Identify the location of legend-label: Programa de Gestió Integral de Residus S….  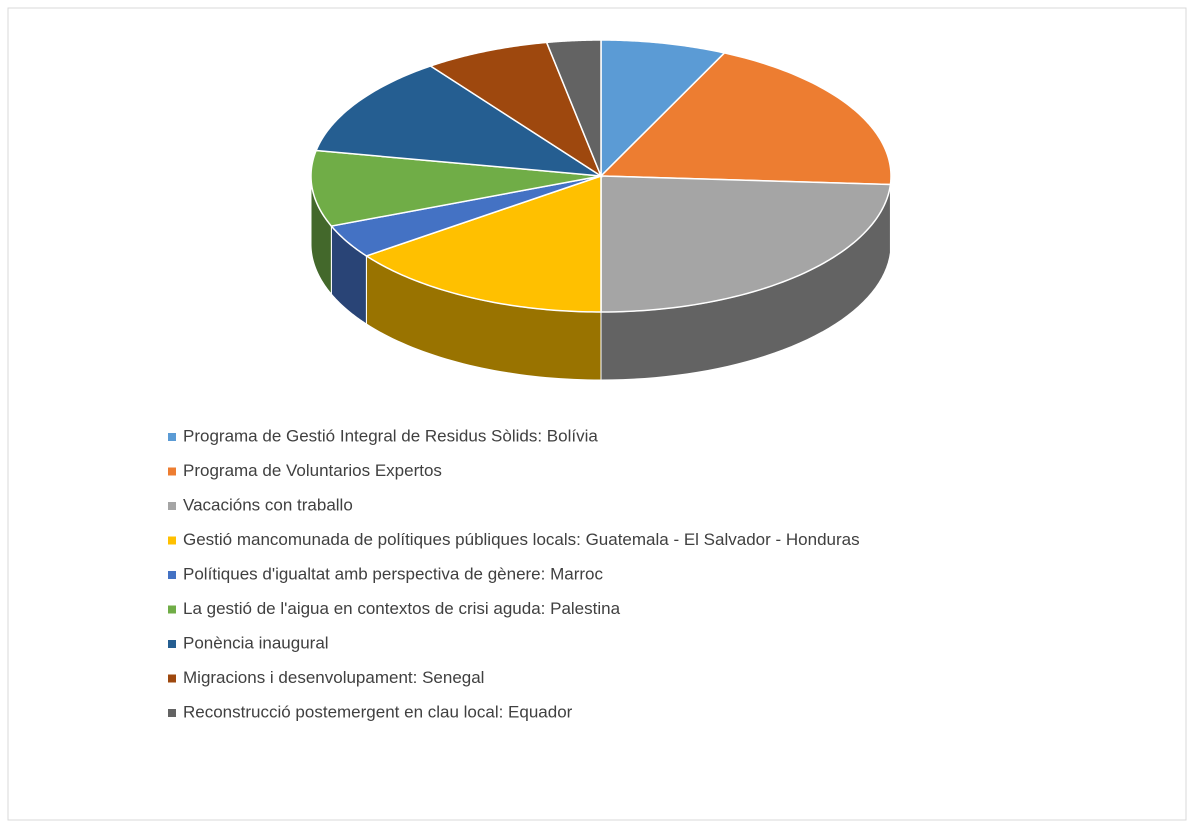
(390, 435).